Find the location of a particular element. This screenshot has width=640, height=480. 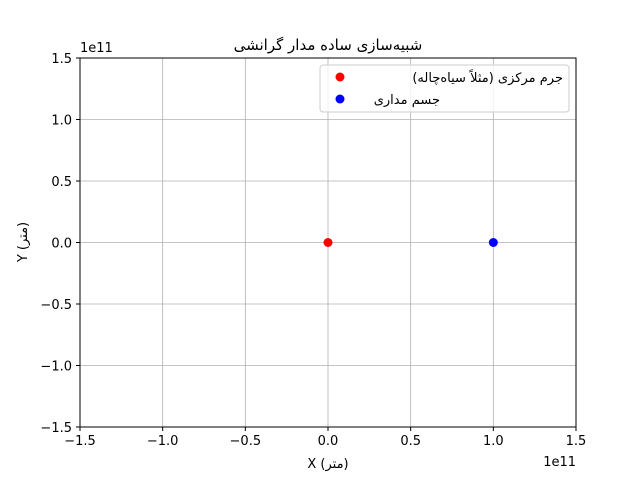

legend: جرم مرکزی (مثلاً سیاه‌چاله) جسم مداری is located at coordinates (444, 88).